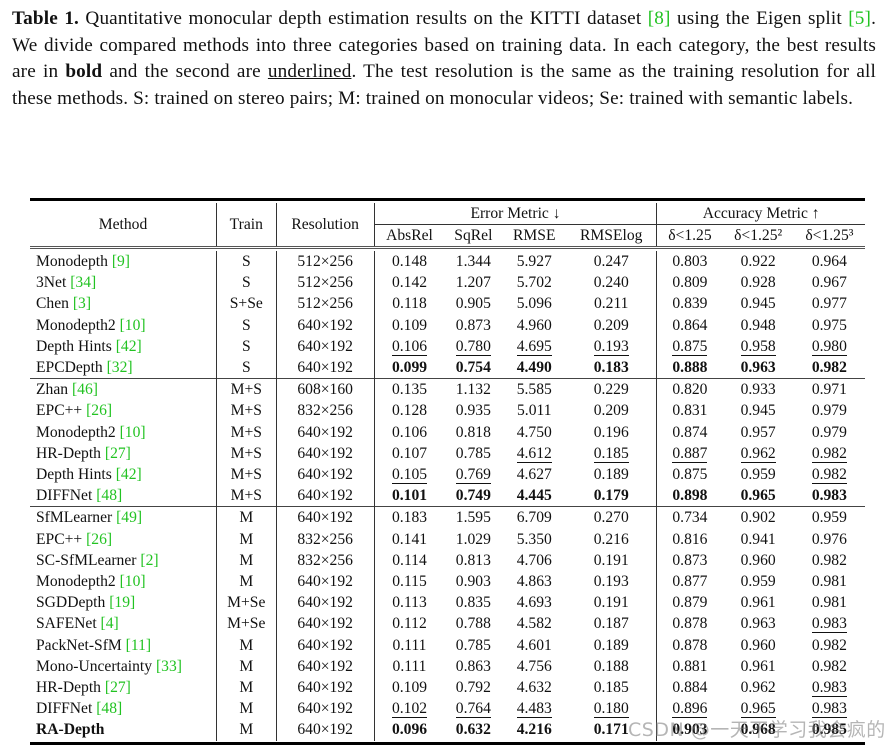 This screenshot has height=749, width=895. Describe the element at coordinates (447, 199) in the screenshot. I see `top-rule` at that location.